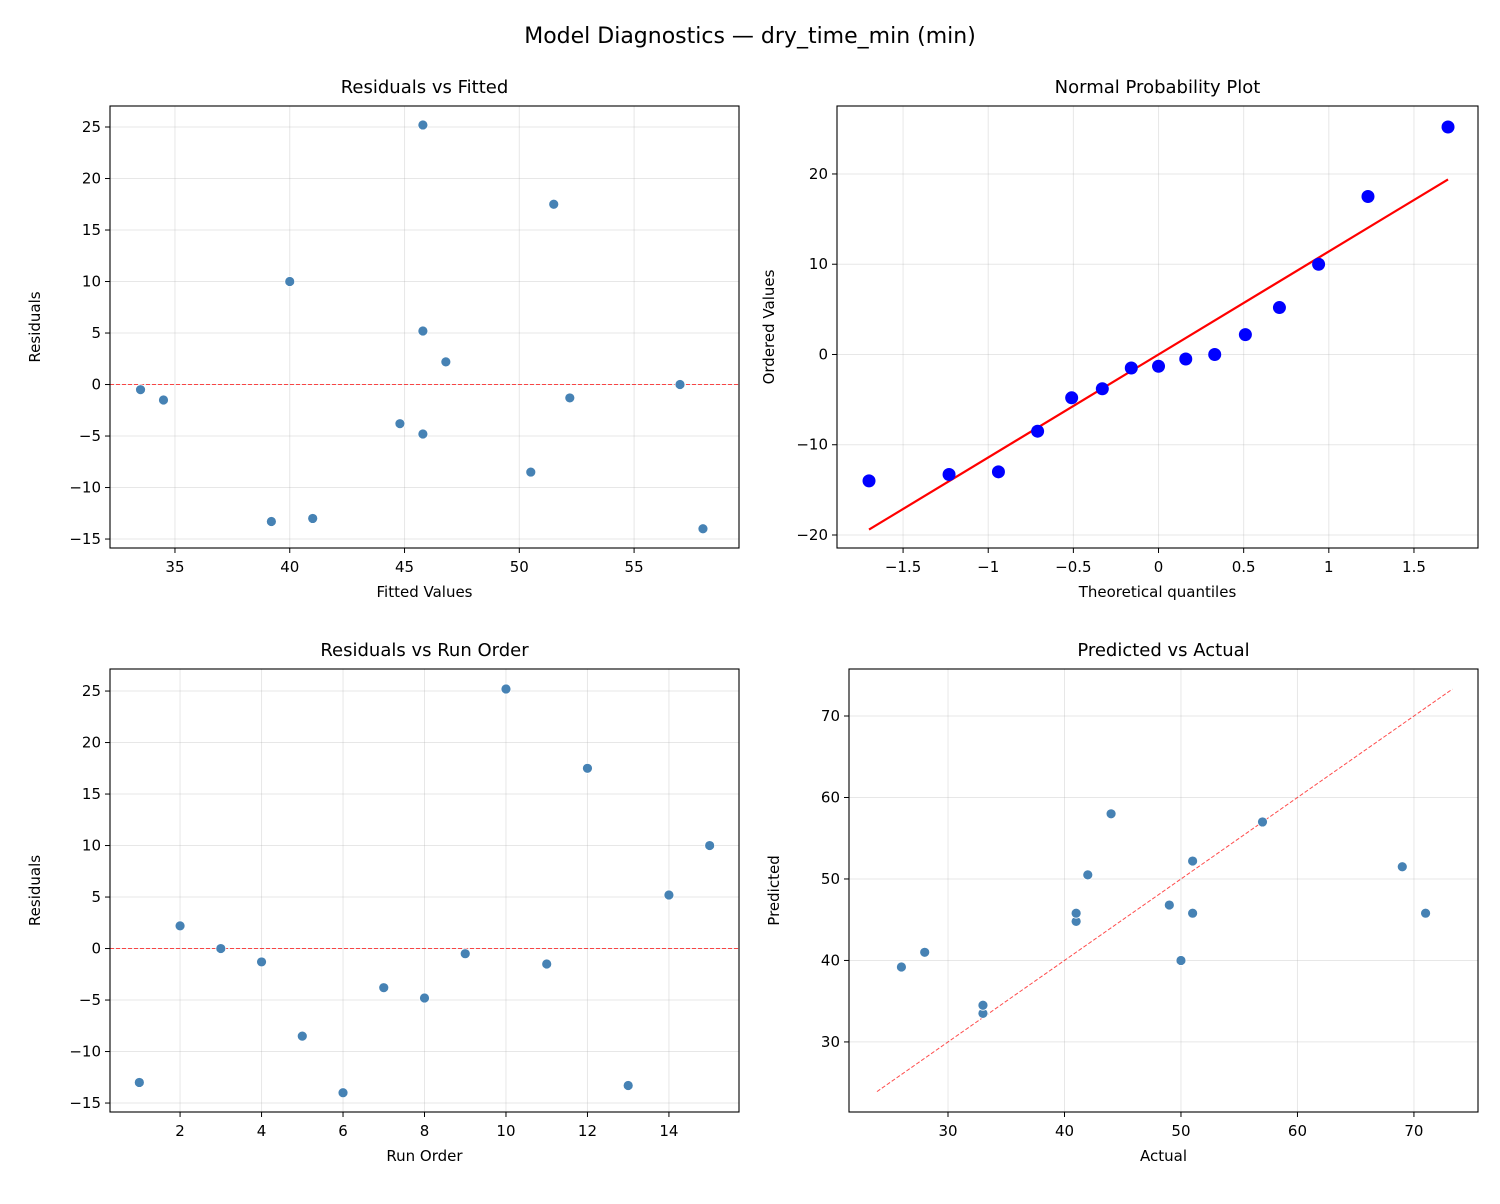  What do you see at coordinates (1158, 87) in the screenshot?
I see `subplot-title: Normal Probability Plot` at bounding box center [1158, 87].